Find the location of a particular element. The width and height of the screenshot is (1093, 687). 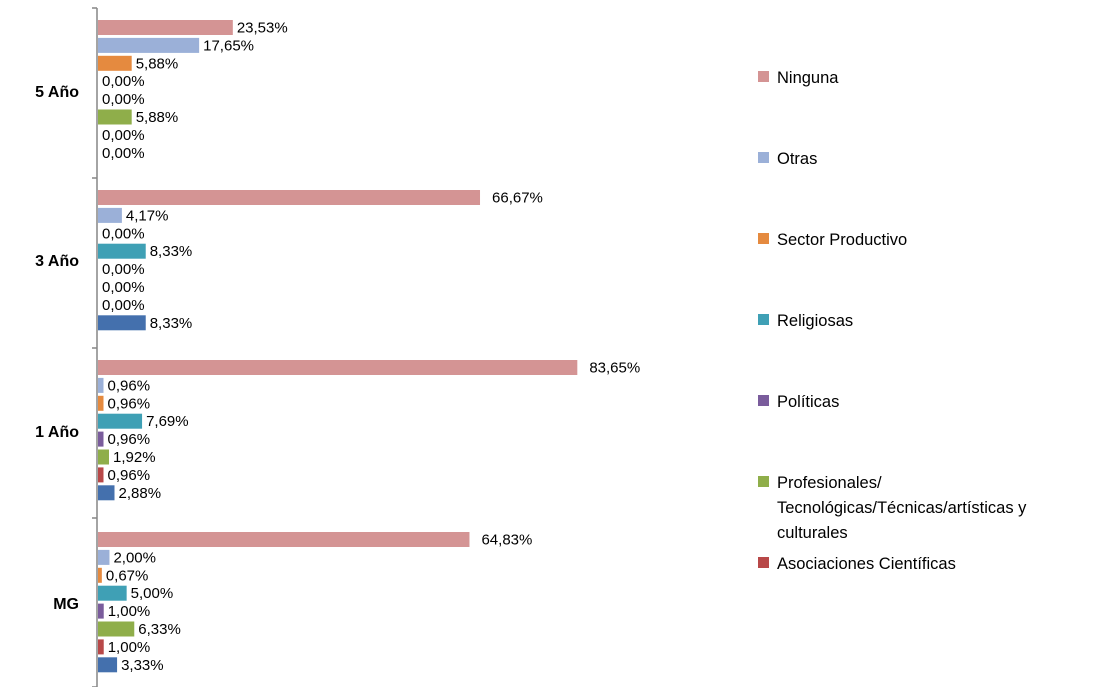

legend-label: Ninguna is located at coordinates (808, 78).